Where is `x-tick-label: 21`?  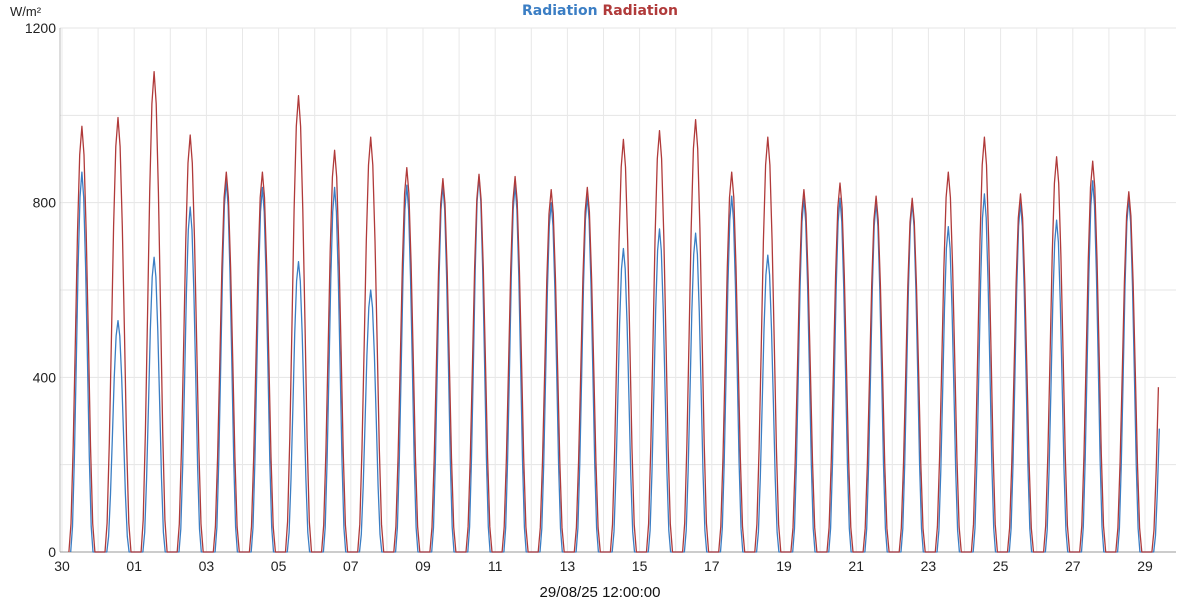
x-tick-label: 21 is located at coordinates (856, 566).